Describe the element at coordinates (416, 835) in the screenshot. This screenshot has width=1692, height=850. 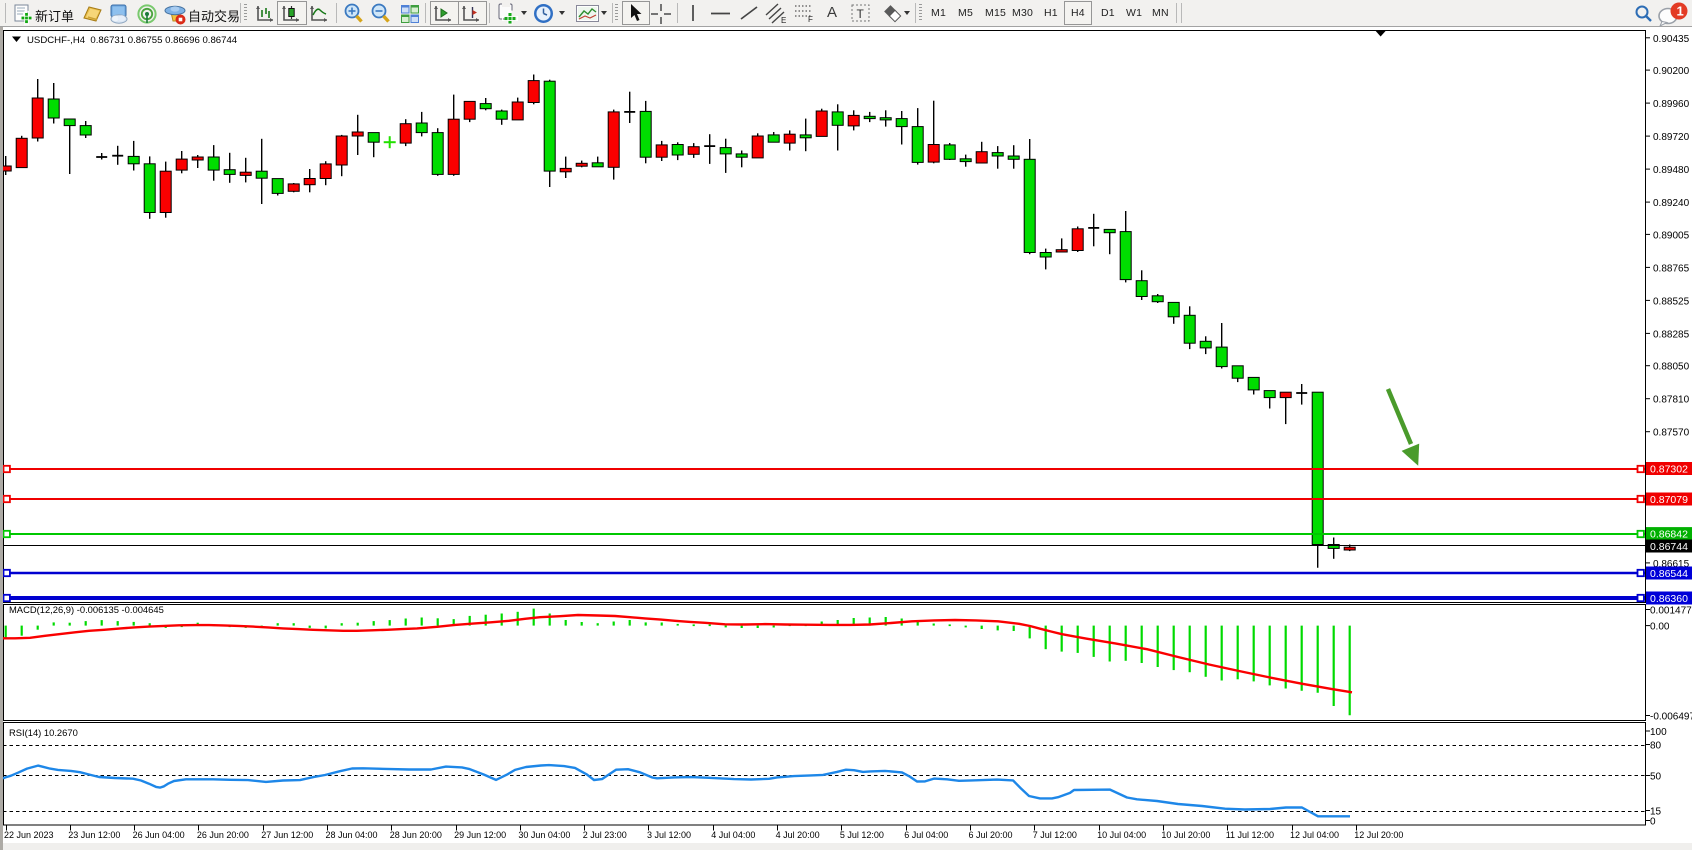
I see `svg-text: 28 Jun 20:00` at that location.